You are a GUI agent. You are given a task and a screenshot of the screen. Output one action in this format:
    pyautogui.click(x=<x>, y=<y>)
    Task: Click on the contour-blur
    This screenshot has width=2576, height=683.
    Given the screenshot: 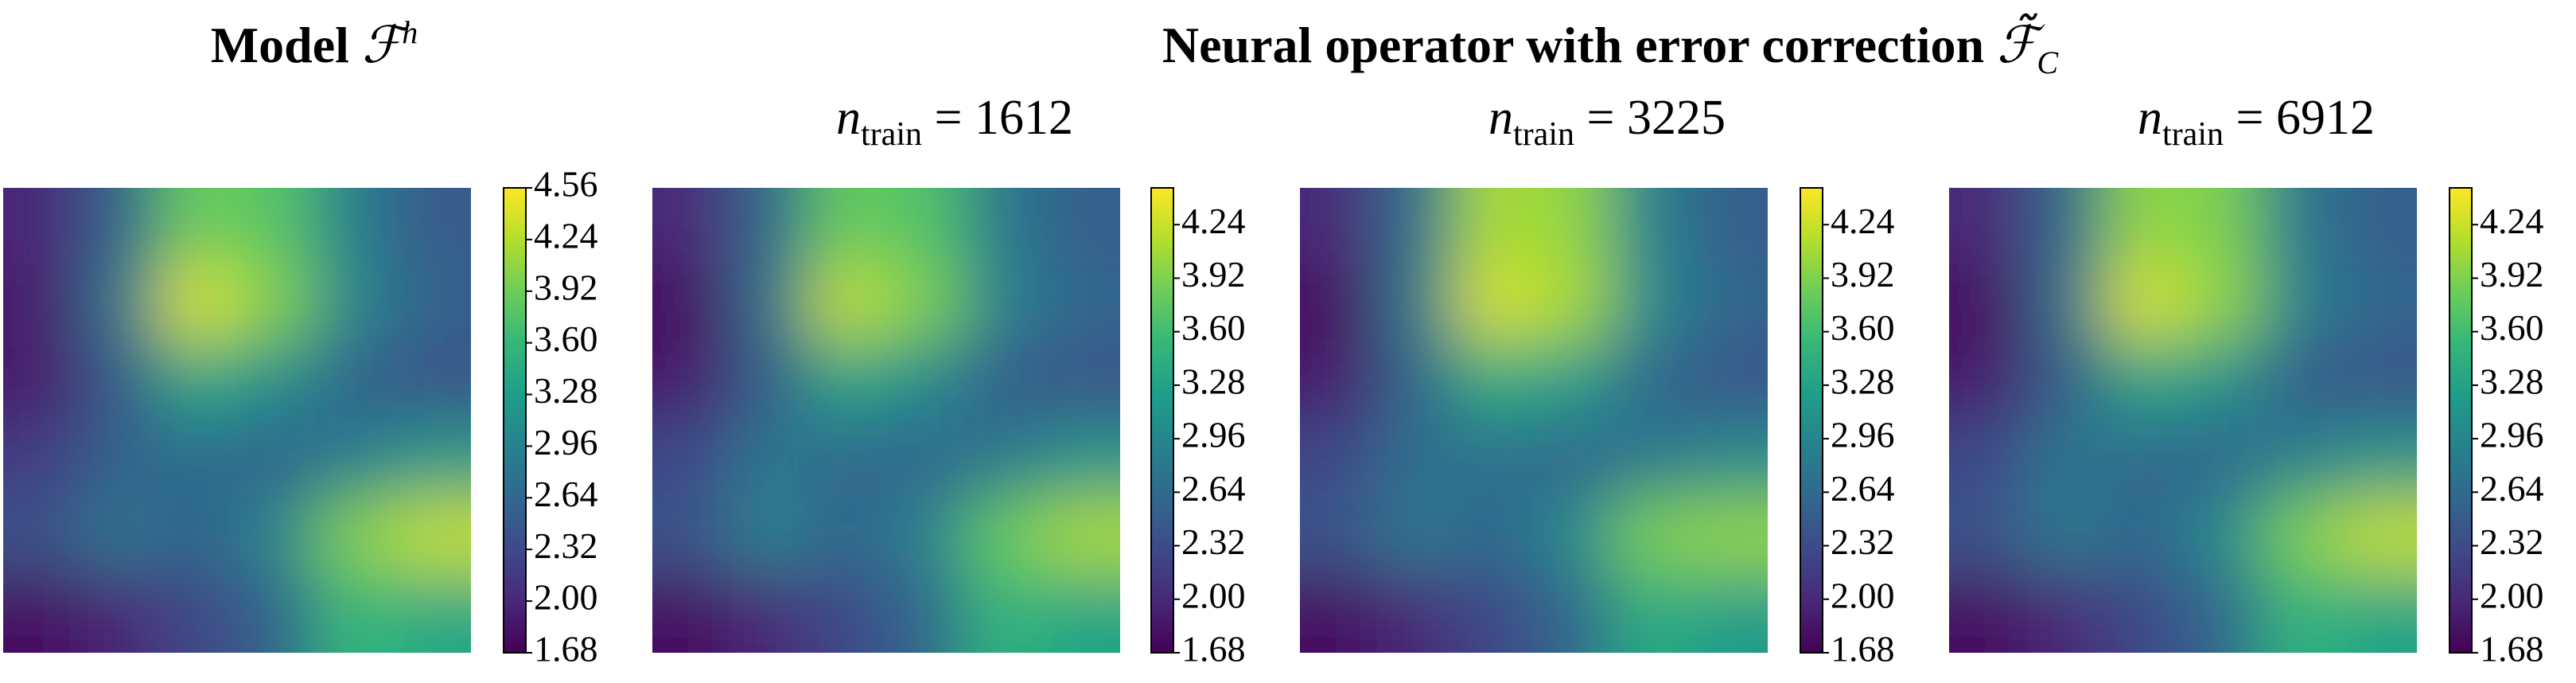 What is the action you would take?
    pyautogui.click(x=886, y=420)
    